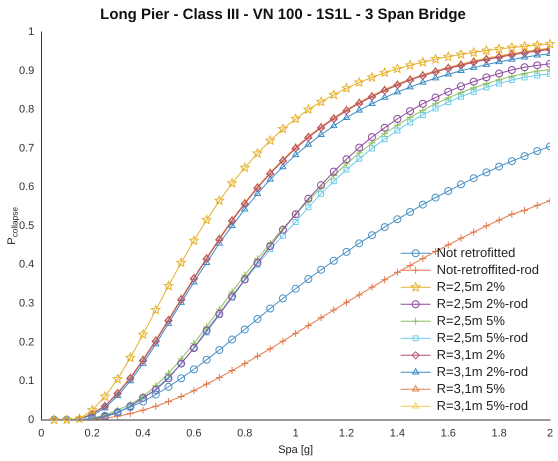 This screenshot has width=558, height=461. Describe the element at coordinates (31, 420) in the screenshot. I see `y-tick-label: 0` at that location.